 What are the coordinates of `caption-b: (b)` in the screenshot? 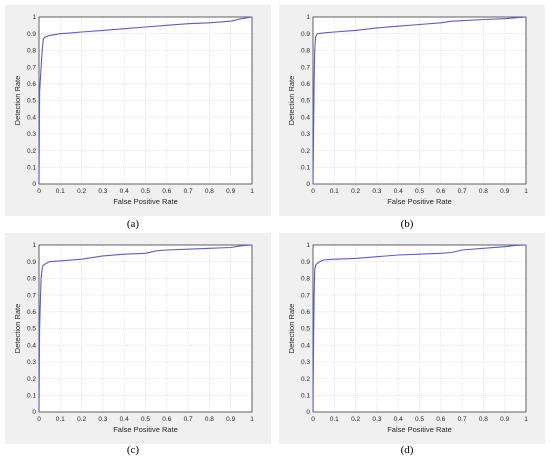 It's located at (407, 224).